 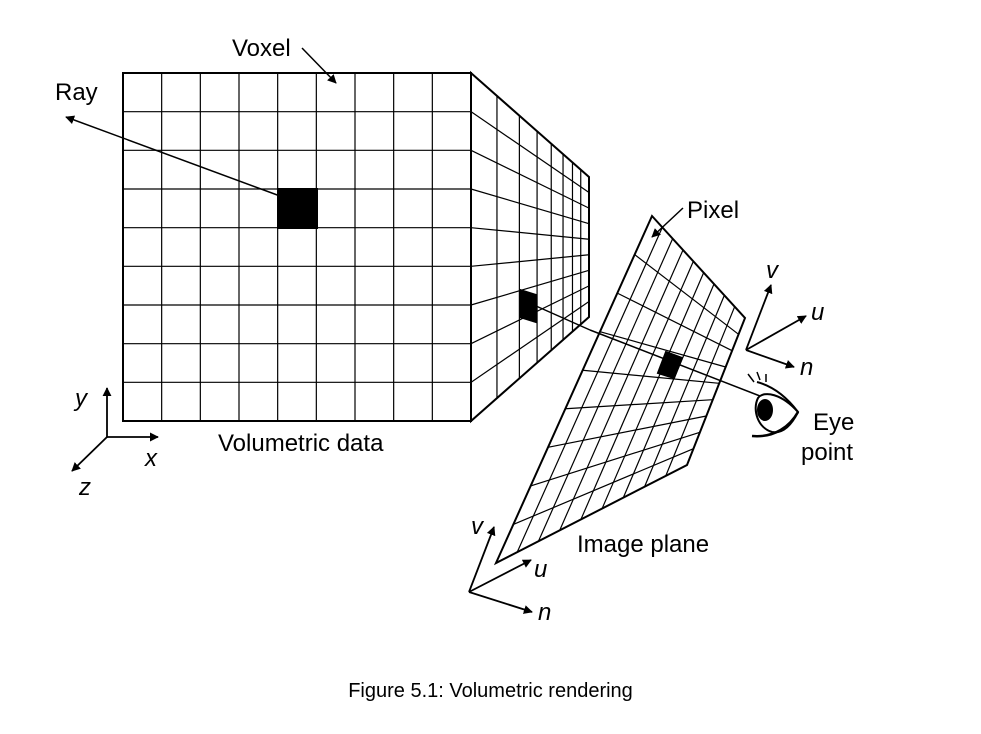 I want to click on image-plane-grid, so click(x=626, y=390).